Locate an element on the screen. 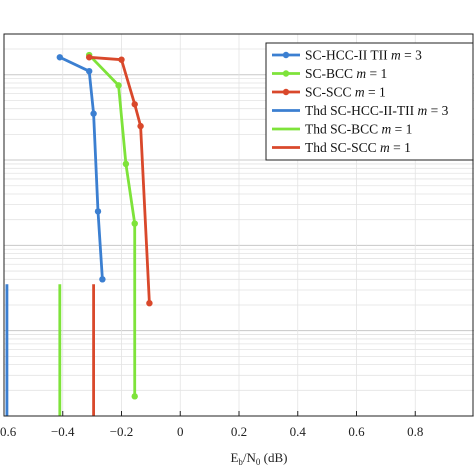 The width and height of the screenshot is (474, 474). legend-label-main: SC-HCC-II TII is located at coordinates (348, 55).